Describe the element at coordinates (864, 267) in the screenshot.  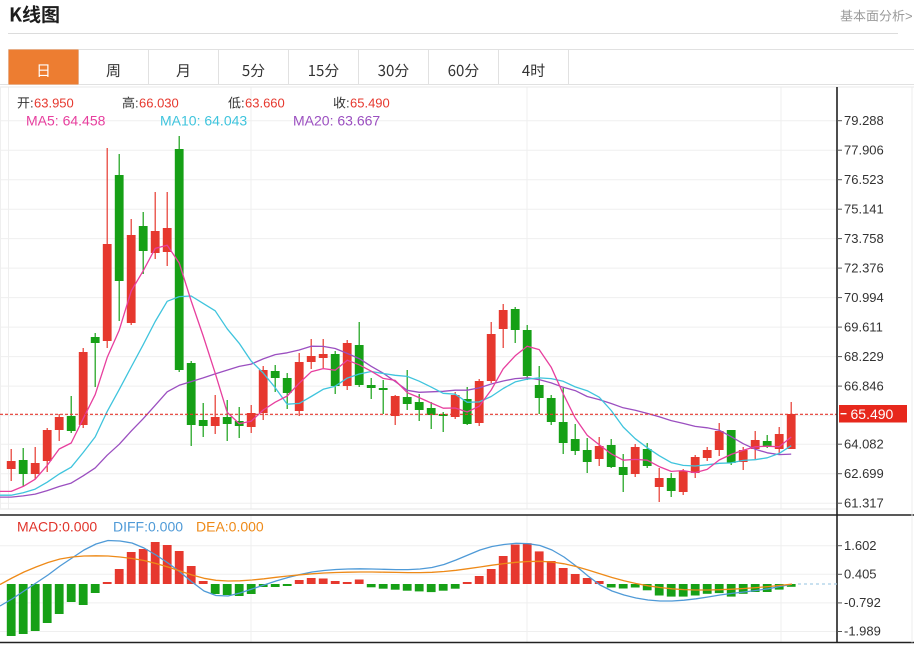
I see `svg-text: 72.376` at that location.